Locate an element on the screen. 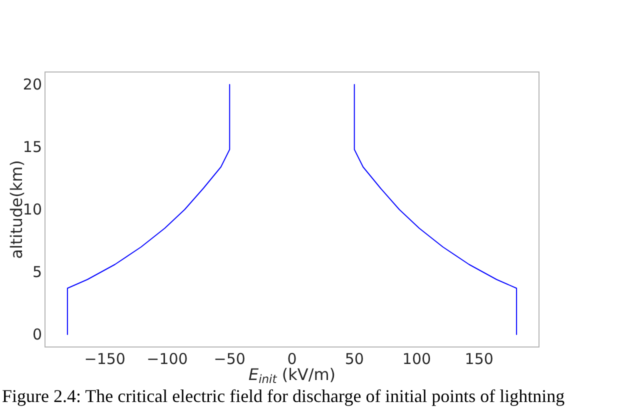 The width and height of the screenshot is (624, 407). x-tick-label: −50 is located at coordinates (230, 359).